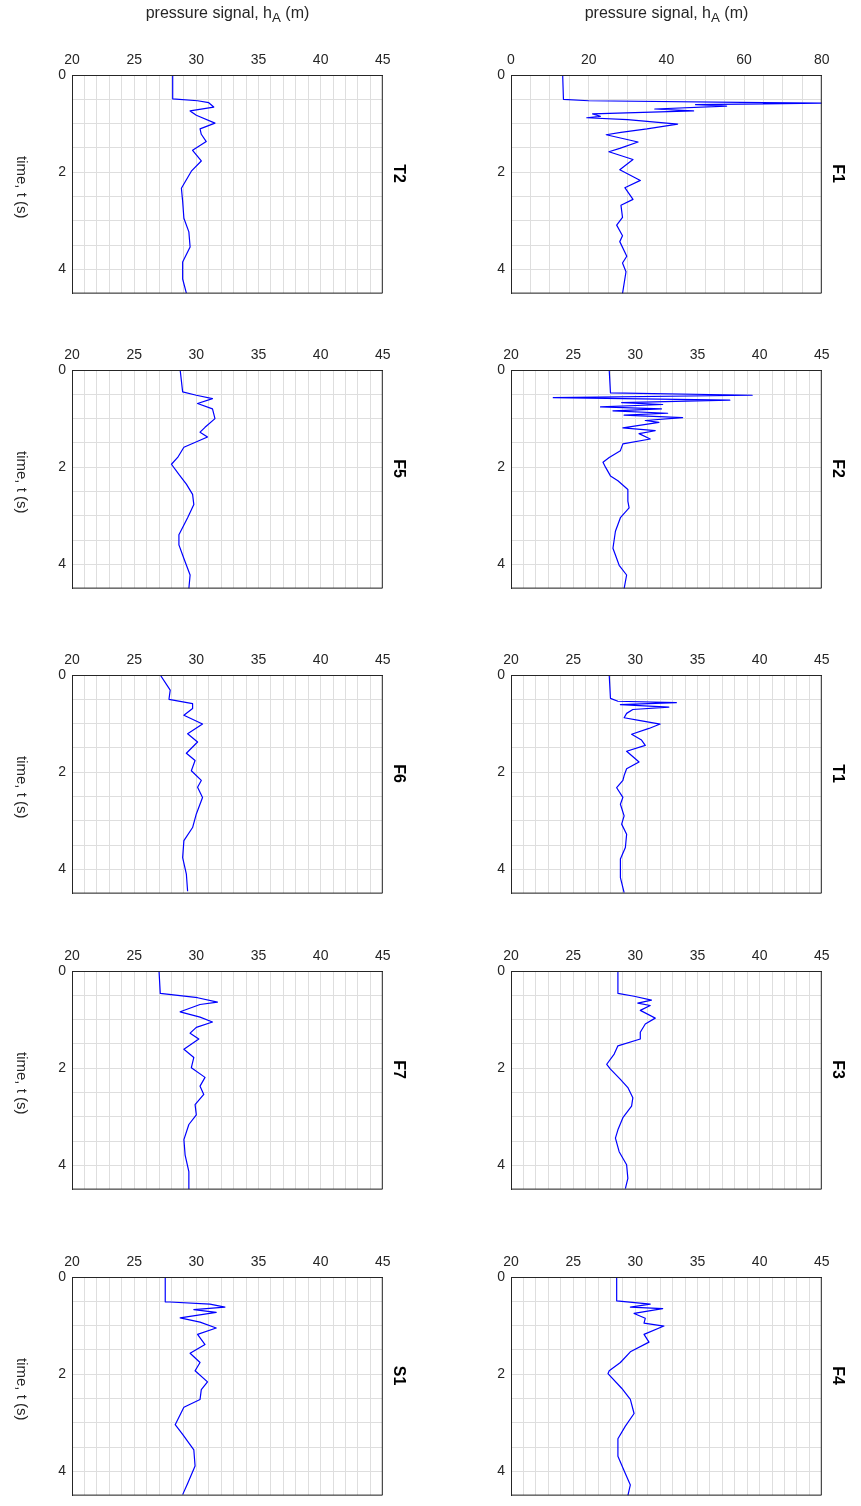 This screenshot has height=1506, width=861. I want to click on text: F5, so click(399, 468).